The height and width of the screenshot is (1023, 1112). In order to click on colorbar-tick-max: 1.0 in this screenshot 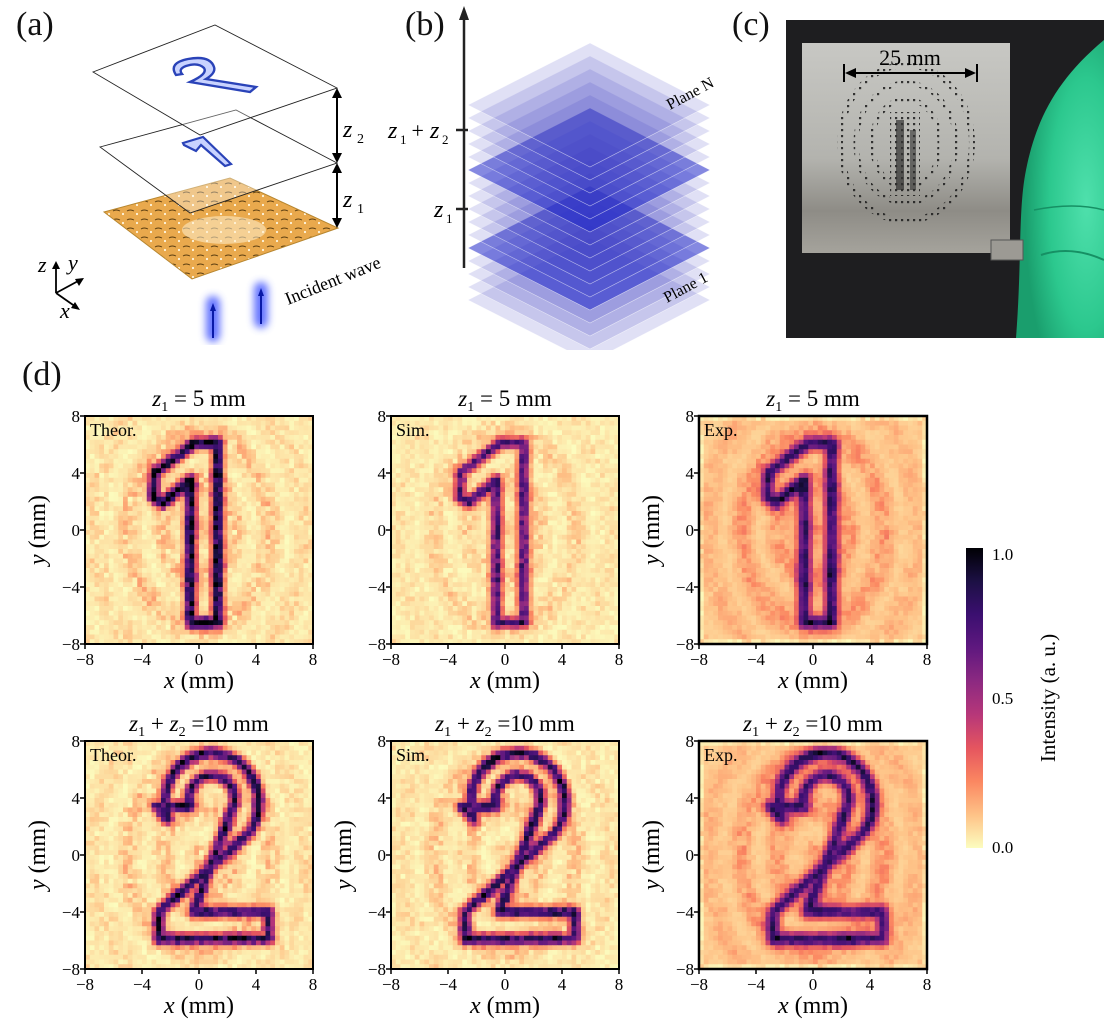, I will do `click(1002, 554)`.